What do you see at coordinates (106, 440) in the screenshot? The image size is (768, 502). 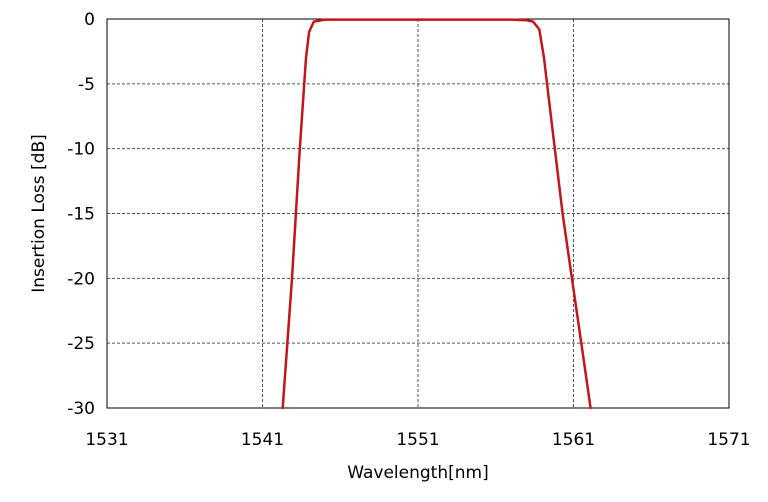 I see `x-tick-label: 1531` at bounding box center [106, 440].